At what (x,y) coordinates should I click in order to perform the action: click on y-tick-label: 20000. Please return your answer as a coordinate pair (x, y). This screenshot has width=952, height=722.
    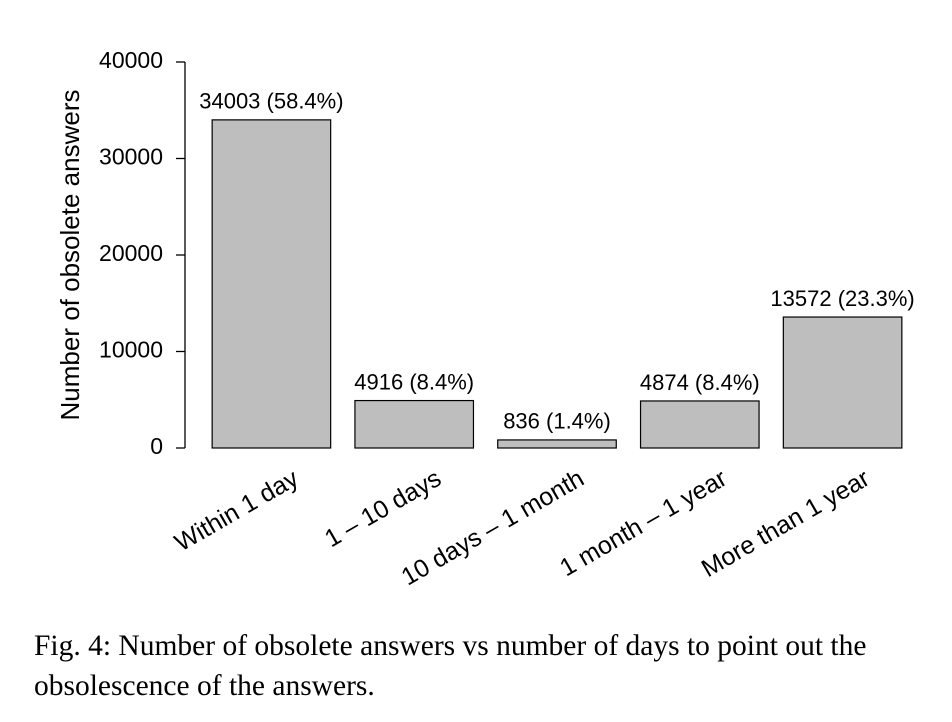
    Looking at the image, I should click on (131, 253).